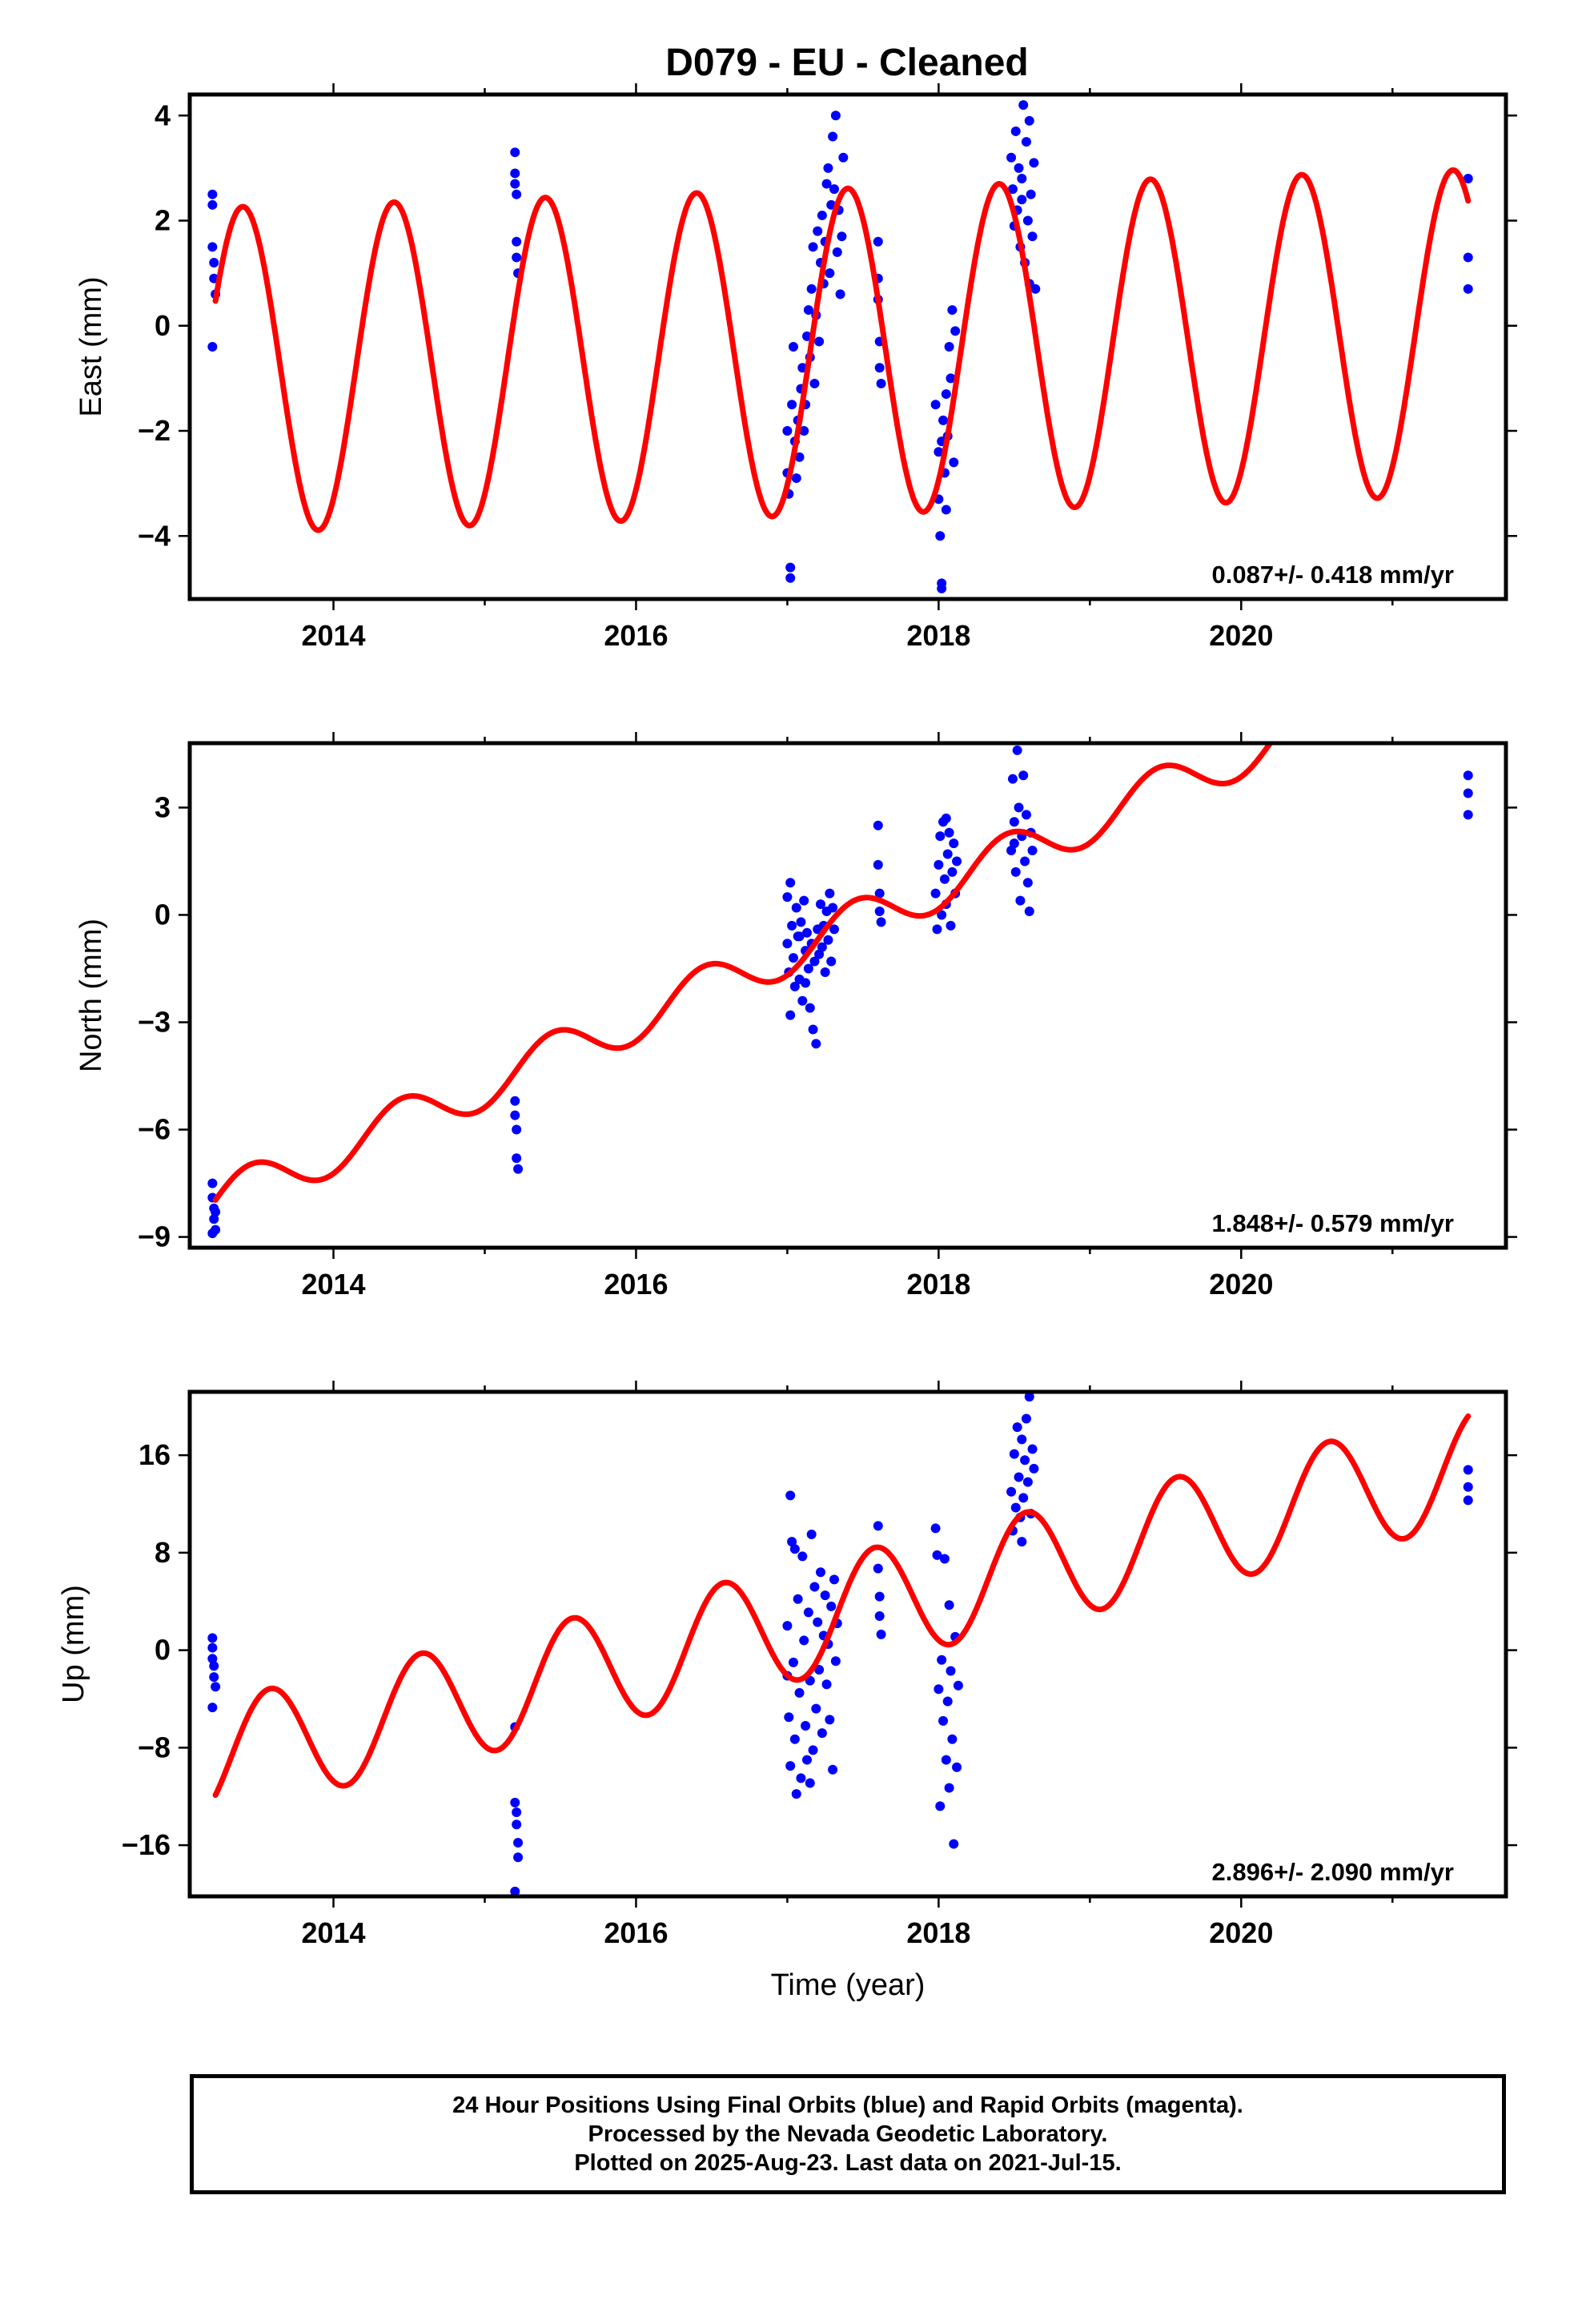 The width and height of the screenshot is (1582, 2324). What do you see at coordinates (91, 346) in the screenshot?
I see `y-axis-label: East (mm)` at bounding box center [91, 346].